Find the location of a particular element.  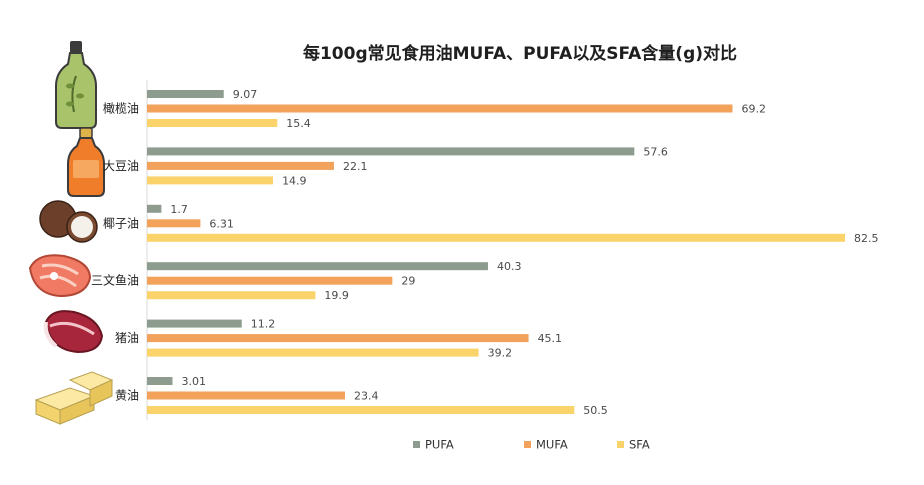

legend-label-mufa: MUFA is located at coordinates (552, 445).